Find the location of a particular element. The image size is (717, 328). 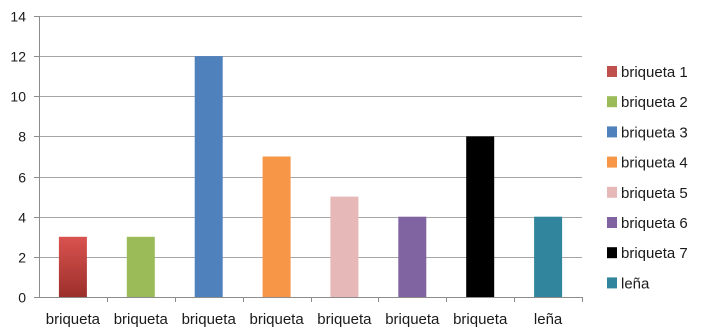

legend-entry: briqueta 7 is located at coordinates (654, 253).